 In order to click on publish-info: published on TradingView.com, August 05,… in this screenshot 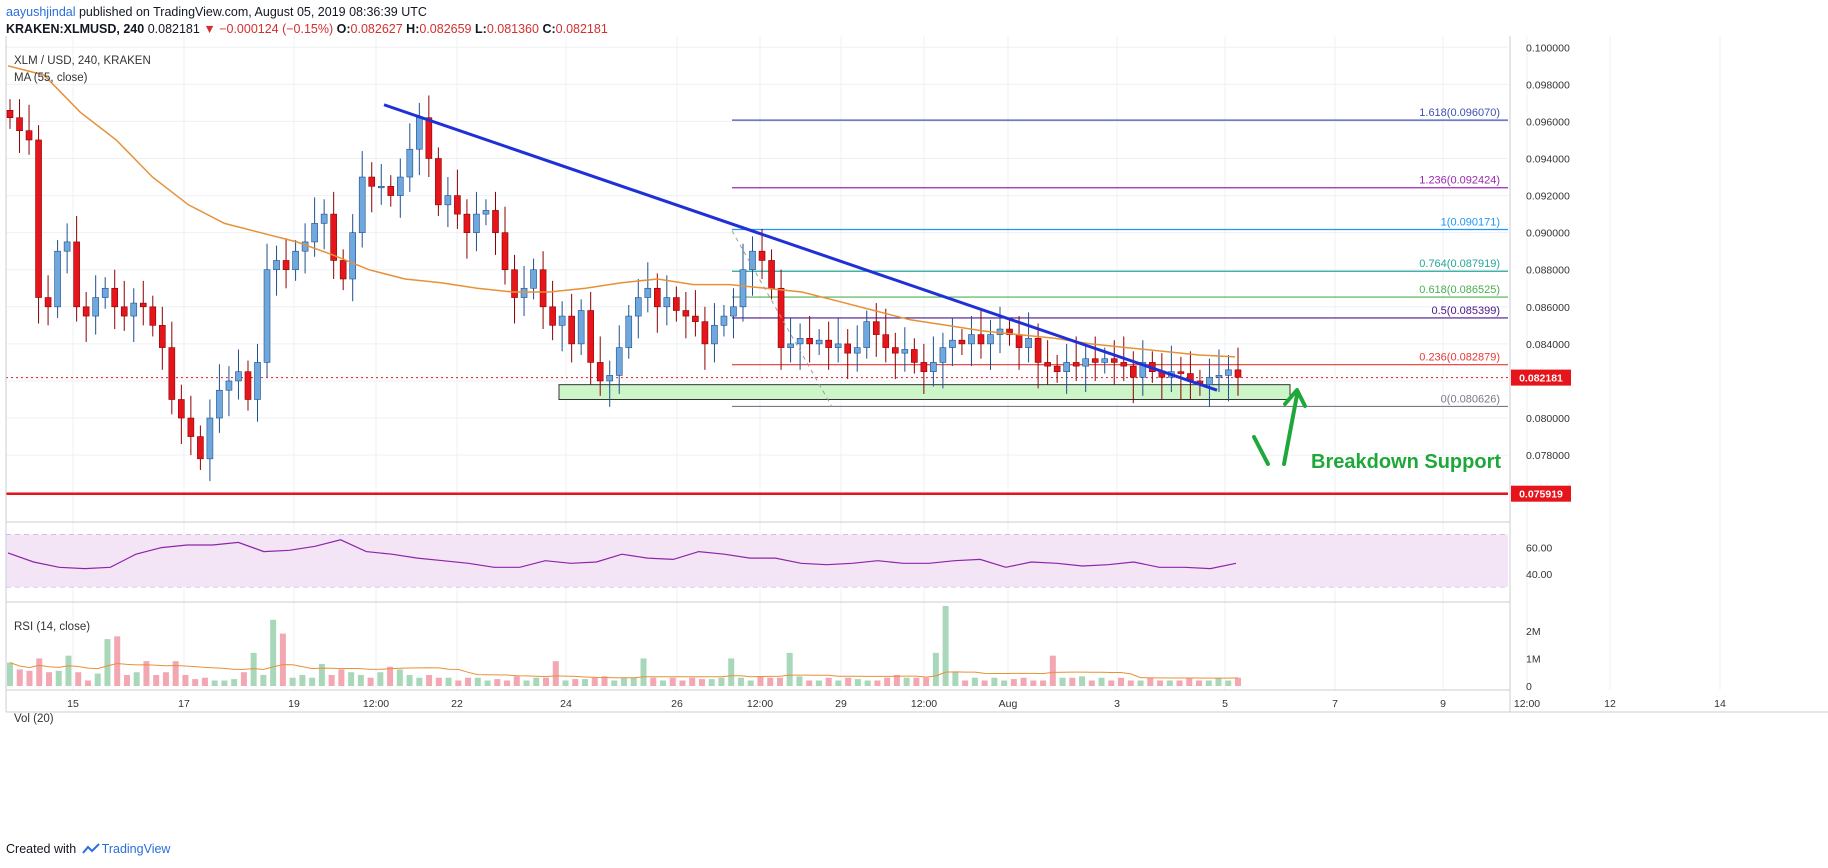, I will do `click(251, 12)`.